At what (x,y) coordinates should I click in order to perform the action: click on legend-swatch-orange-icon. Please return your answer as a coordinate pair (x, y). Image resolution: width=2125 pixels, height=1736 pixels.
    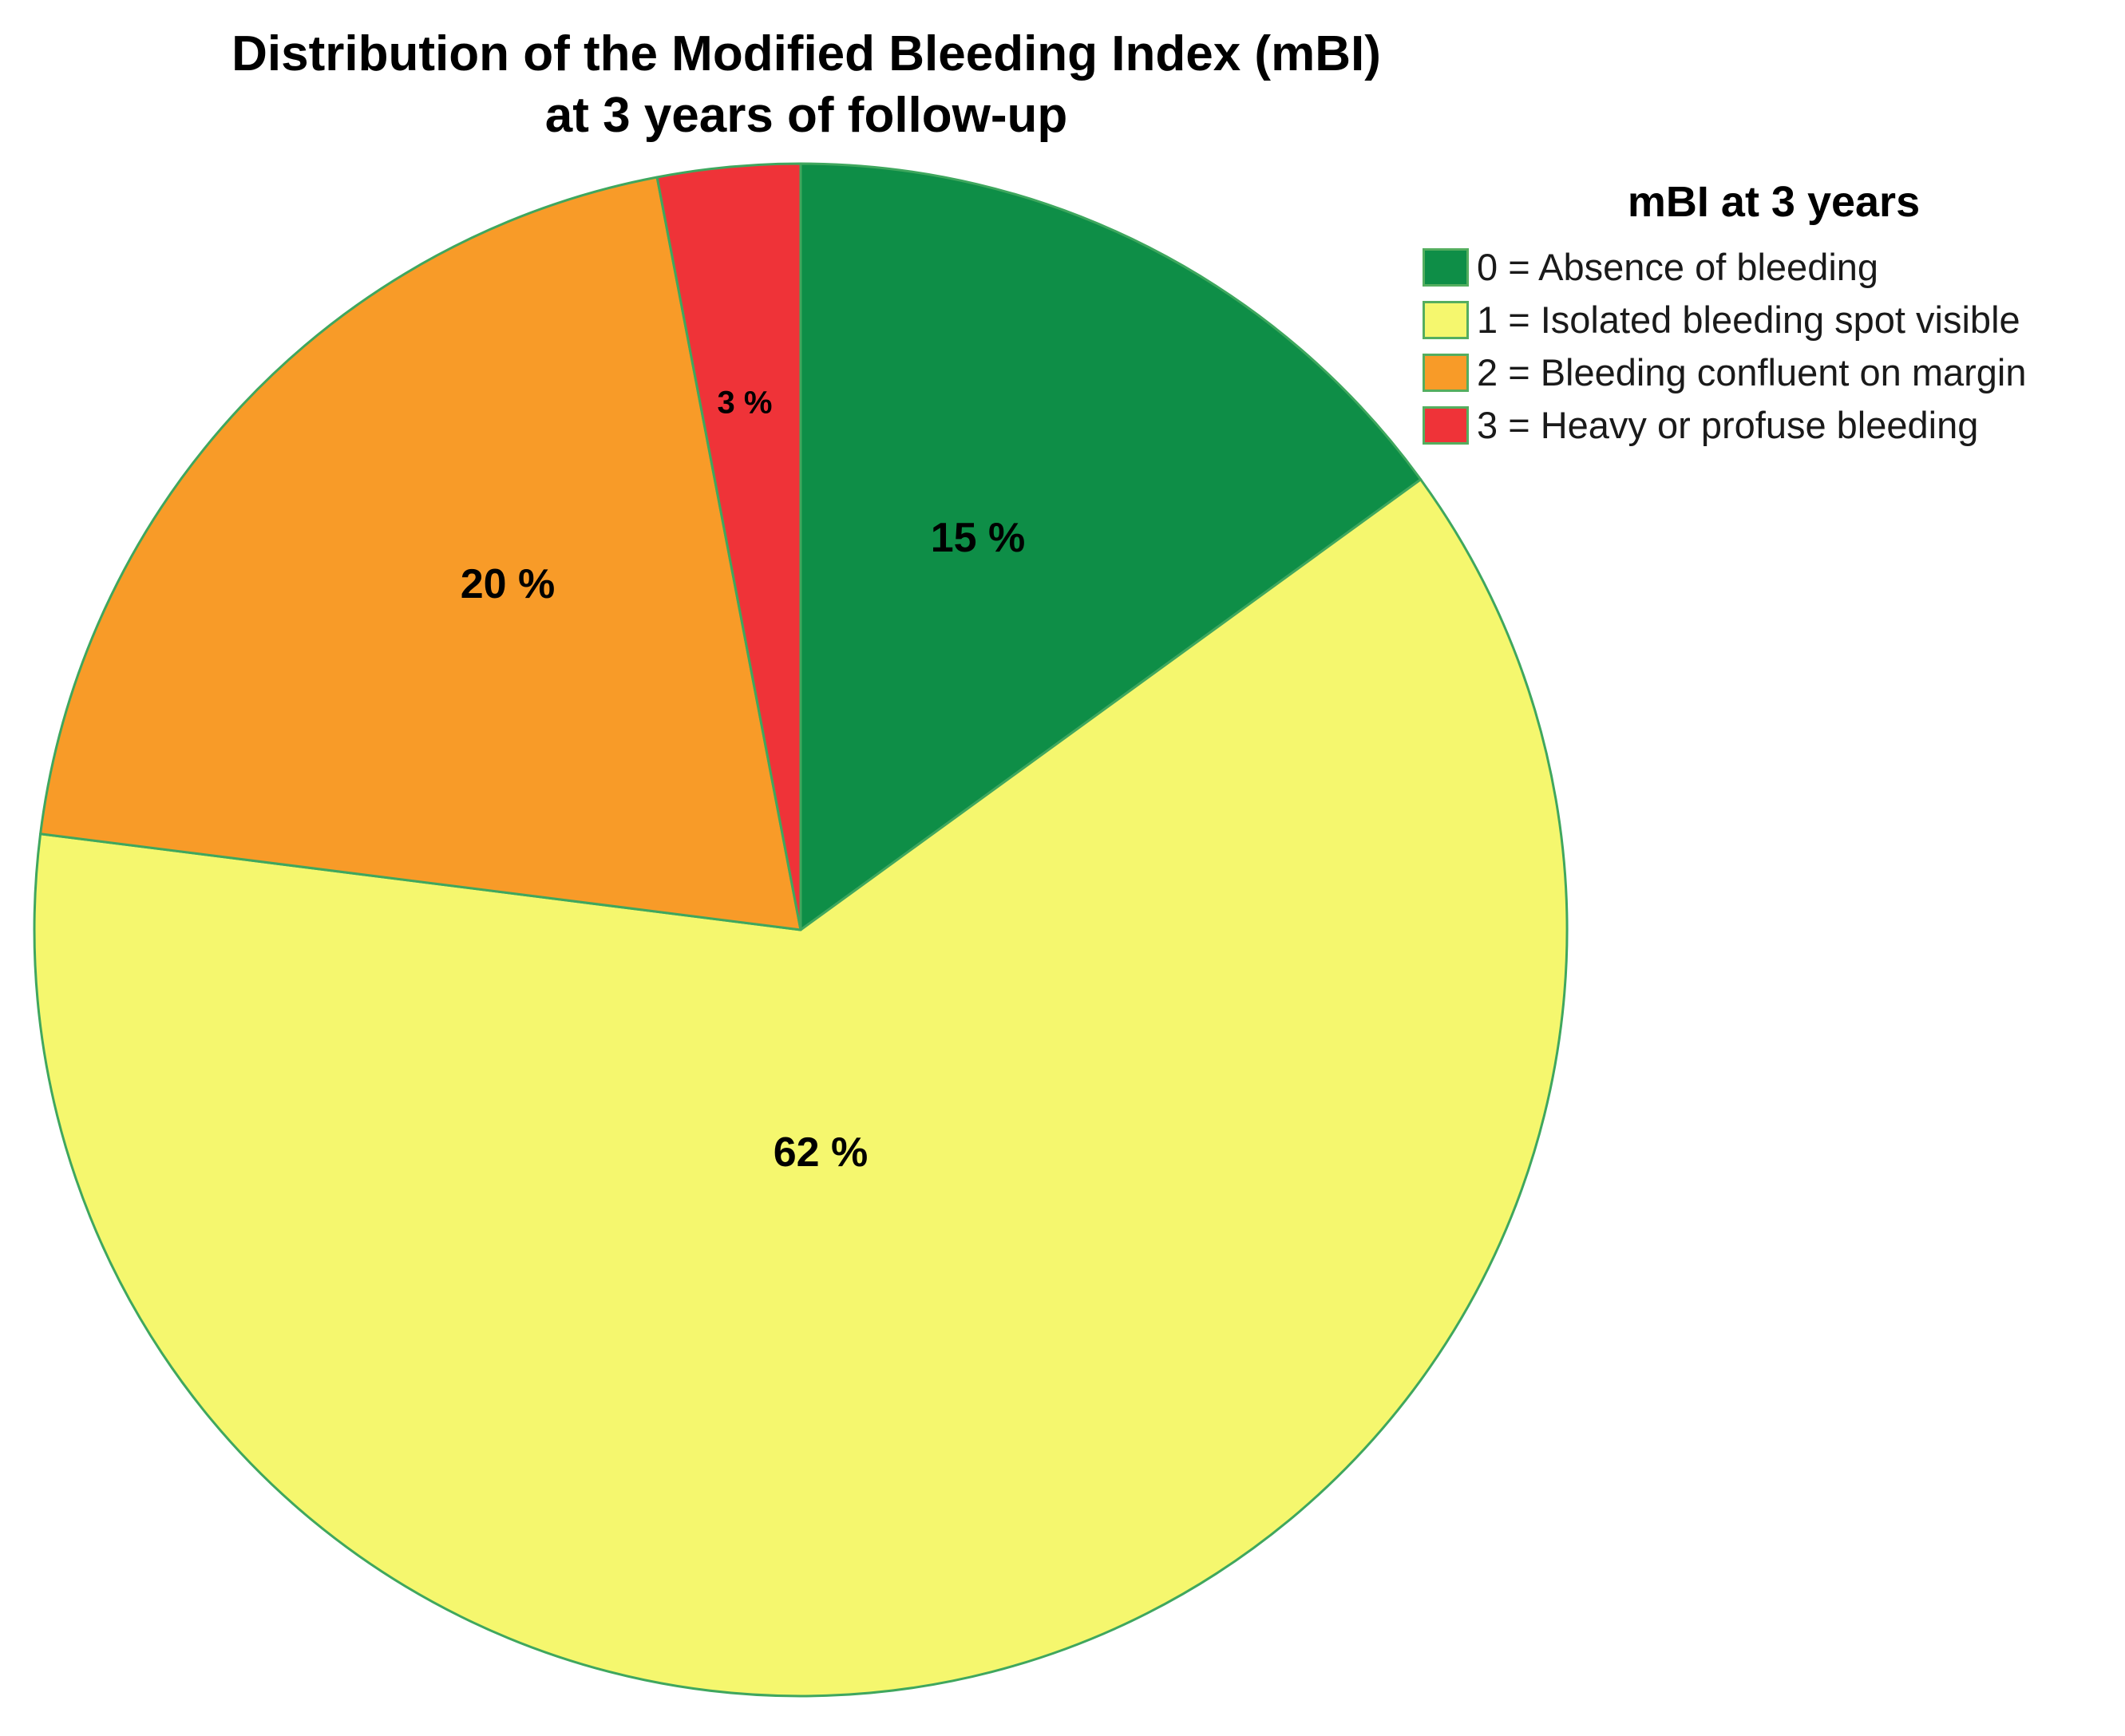
    Looking at the image, I should click on (1446, 372).